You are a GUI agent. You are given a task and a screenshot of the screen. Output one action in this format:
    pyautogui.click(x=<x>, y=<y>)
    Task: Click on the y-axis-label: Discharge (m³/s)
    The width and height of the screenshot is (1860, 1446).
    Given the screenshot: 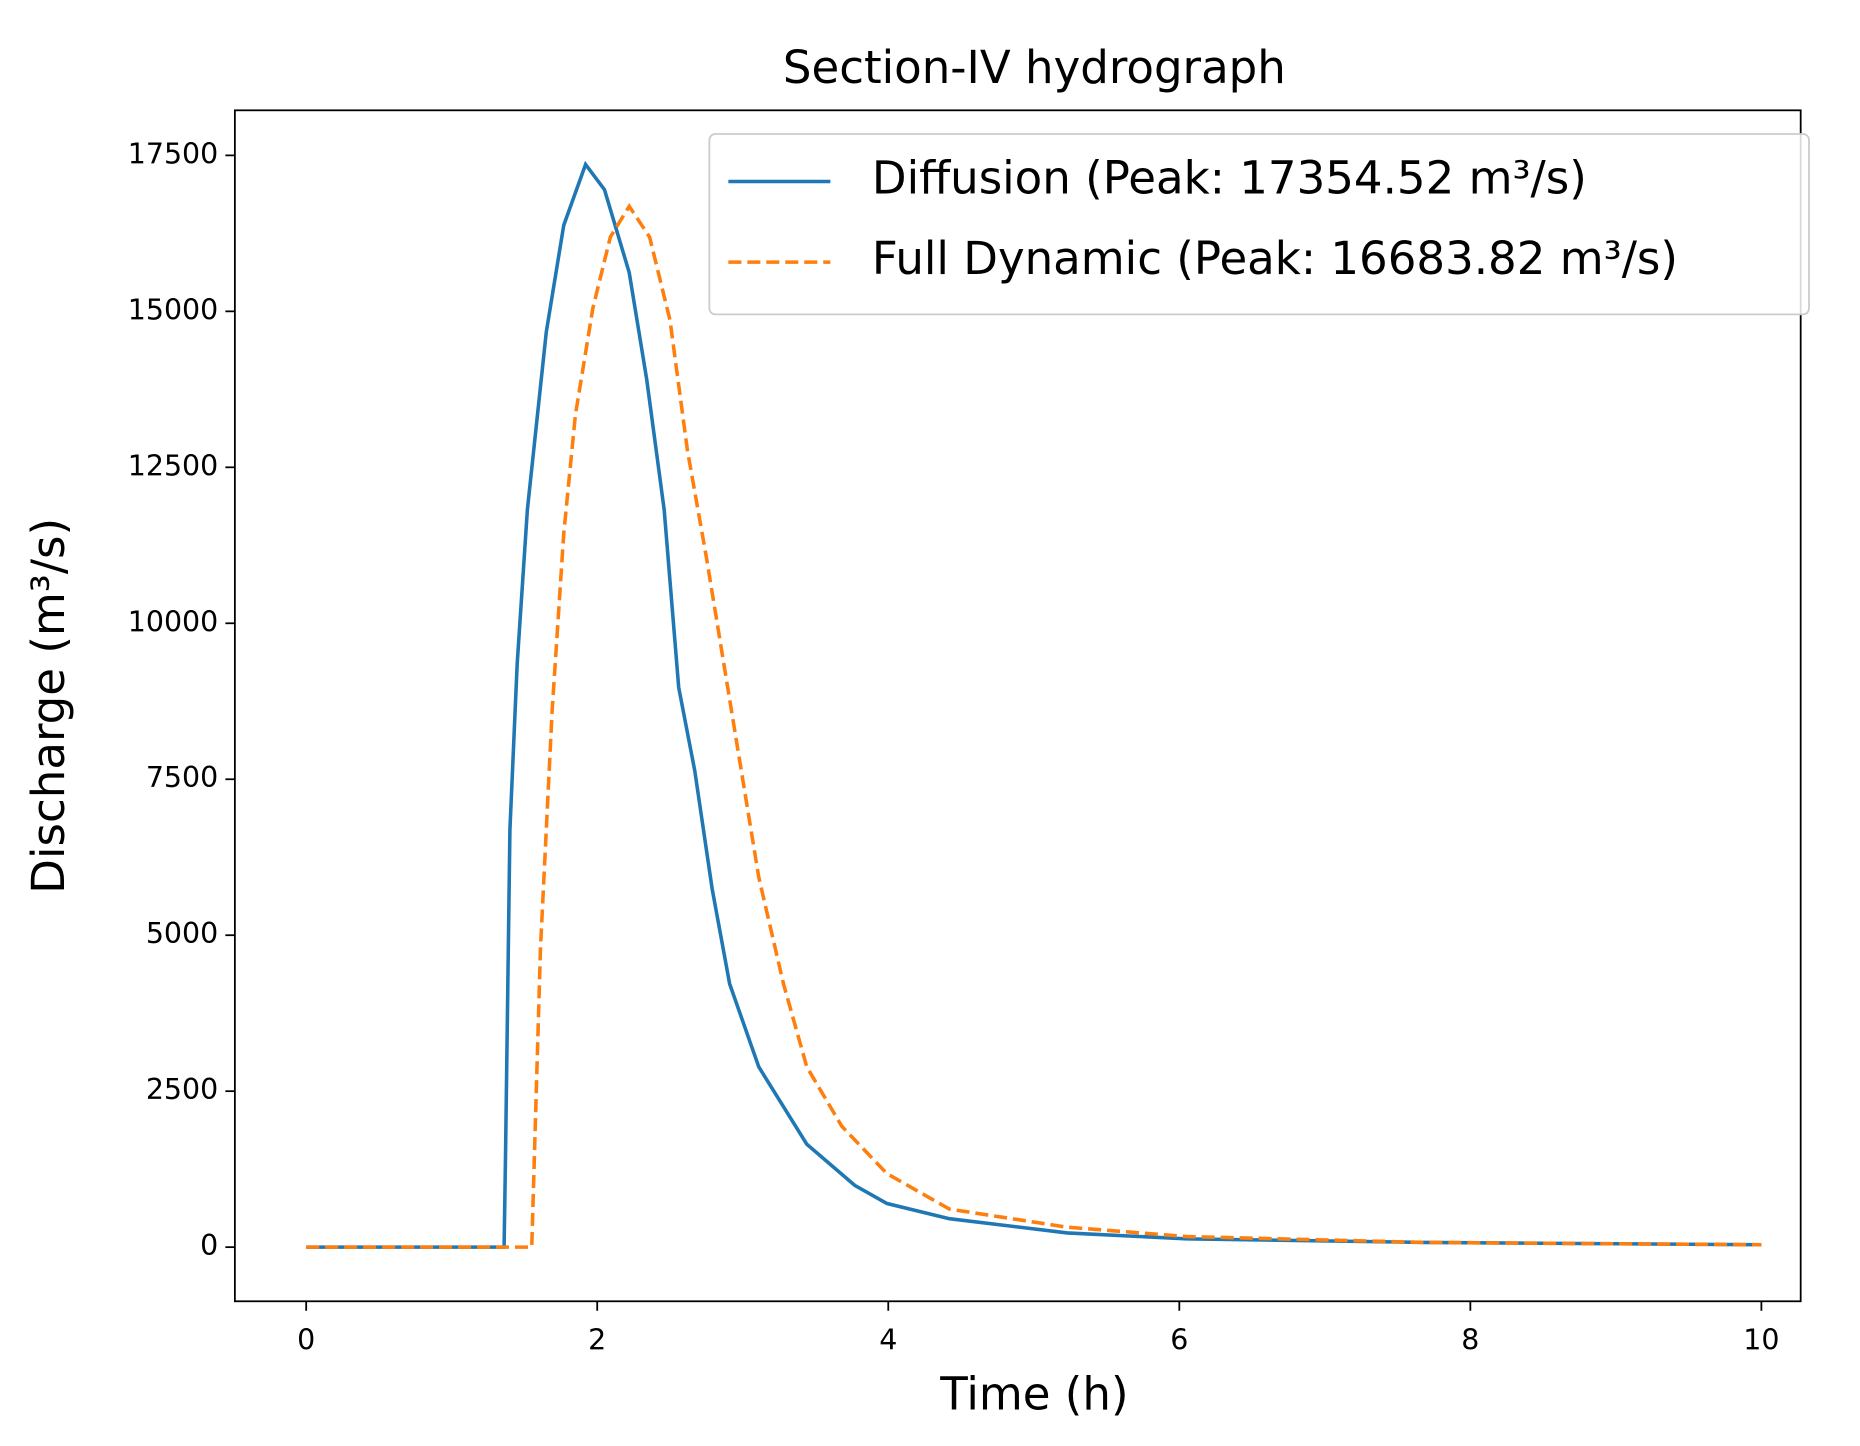 What is the action you would take?
    pyautogui.click(x=48, y=706)
    